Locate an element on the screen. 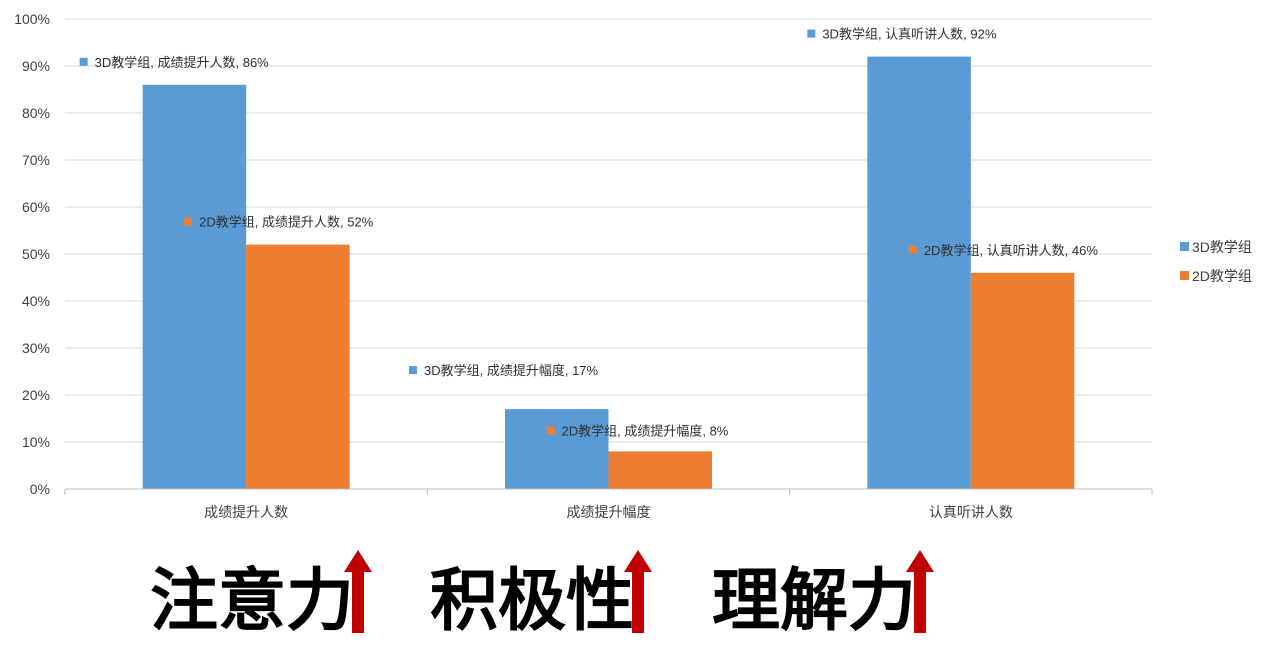 The height and width of the screenshot is (650, 1280). x-tick-label: 认真听讲人数 is located at coordinates (971, 512).